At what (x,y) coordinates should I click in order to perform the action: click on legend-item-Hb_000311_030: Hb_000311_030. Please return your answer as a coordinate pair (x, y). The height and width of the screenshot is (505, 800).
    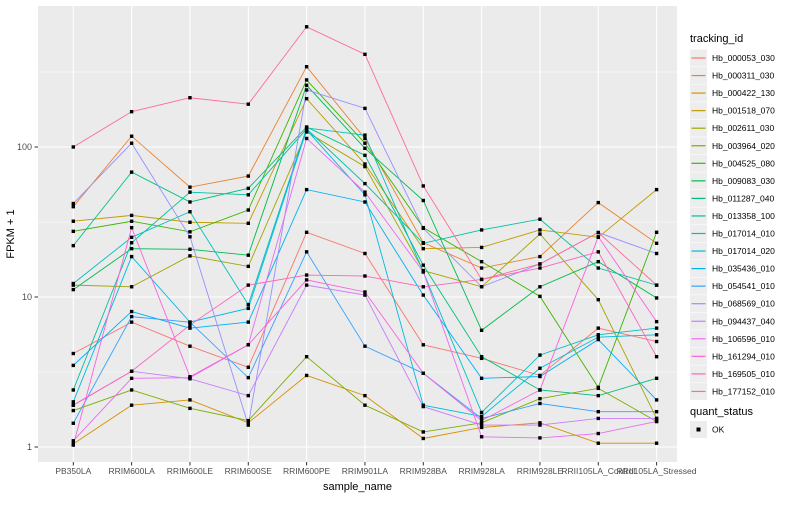
    Looking at the image, I should click on (732, 76).